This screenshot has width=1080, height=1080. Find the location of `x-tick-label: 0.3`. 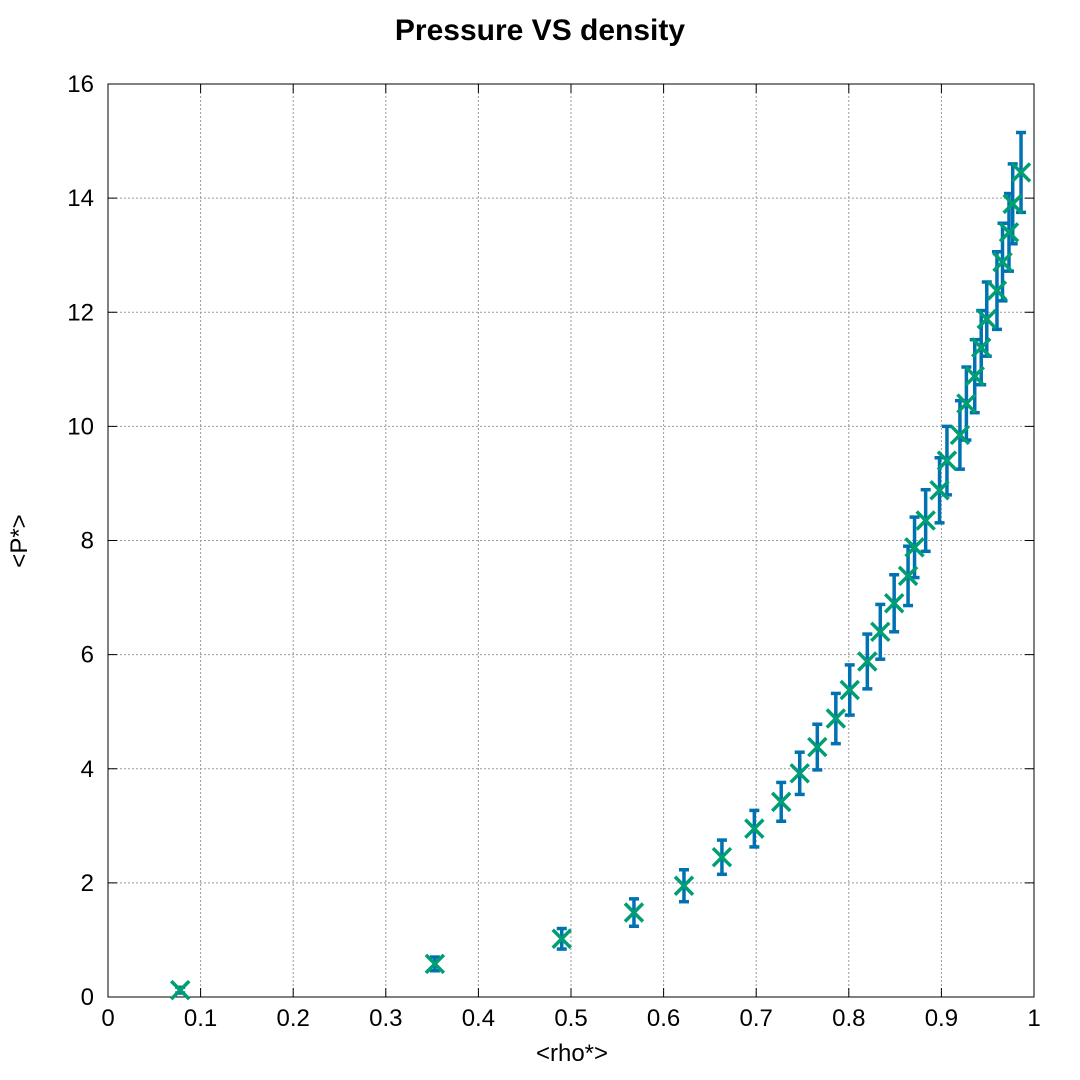

x-tick-label: 0.3 is located at coordinates (385, 1018).